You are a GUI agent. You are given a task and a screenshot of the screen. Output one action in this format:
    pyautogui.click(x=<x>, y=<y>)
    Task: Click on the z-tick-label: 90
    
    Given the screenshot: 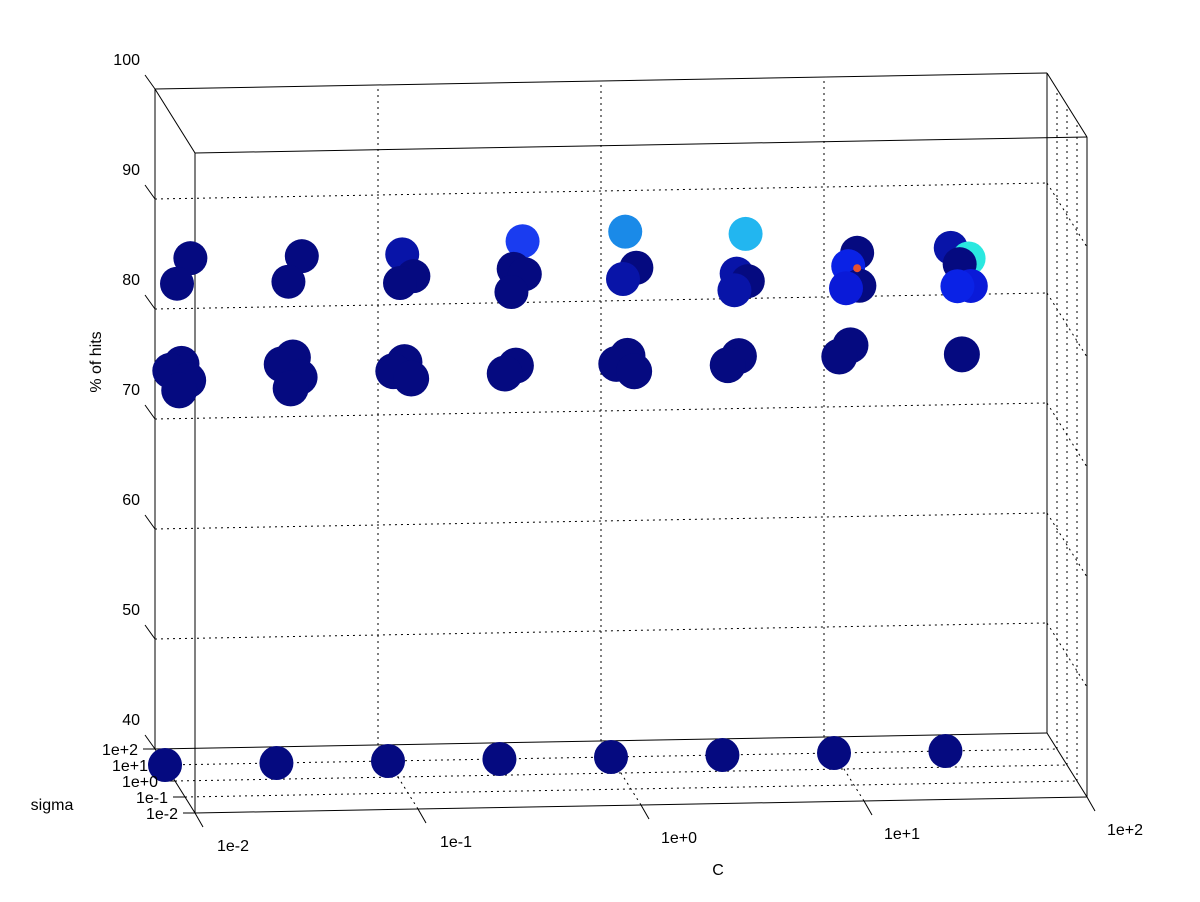 What is the action you would take?
    pyautogui.click(x=131, y=170)
    